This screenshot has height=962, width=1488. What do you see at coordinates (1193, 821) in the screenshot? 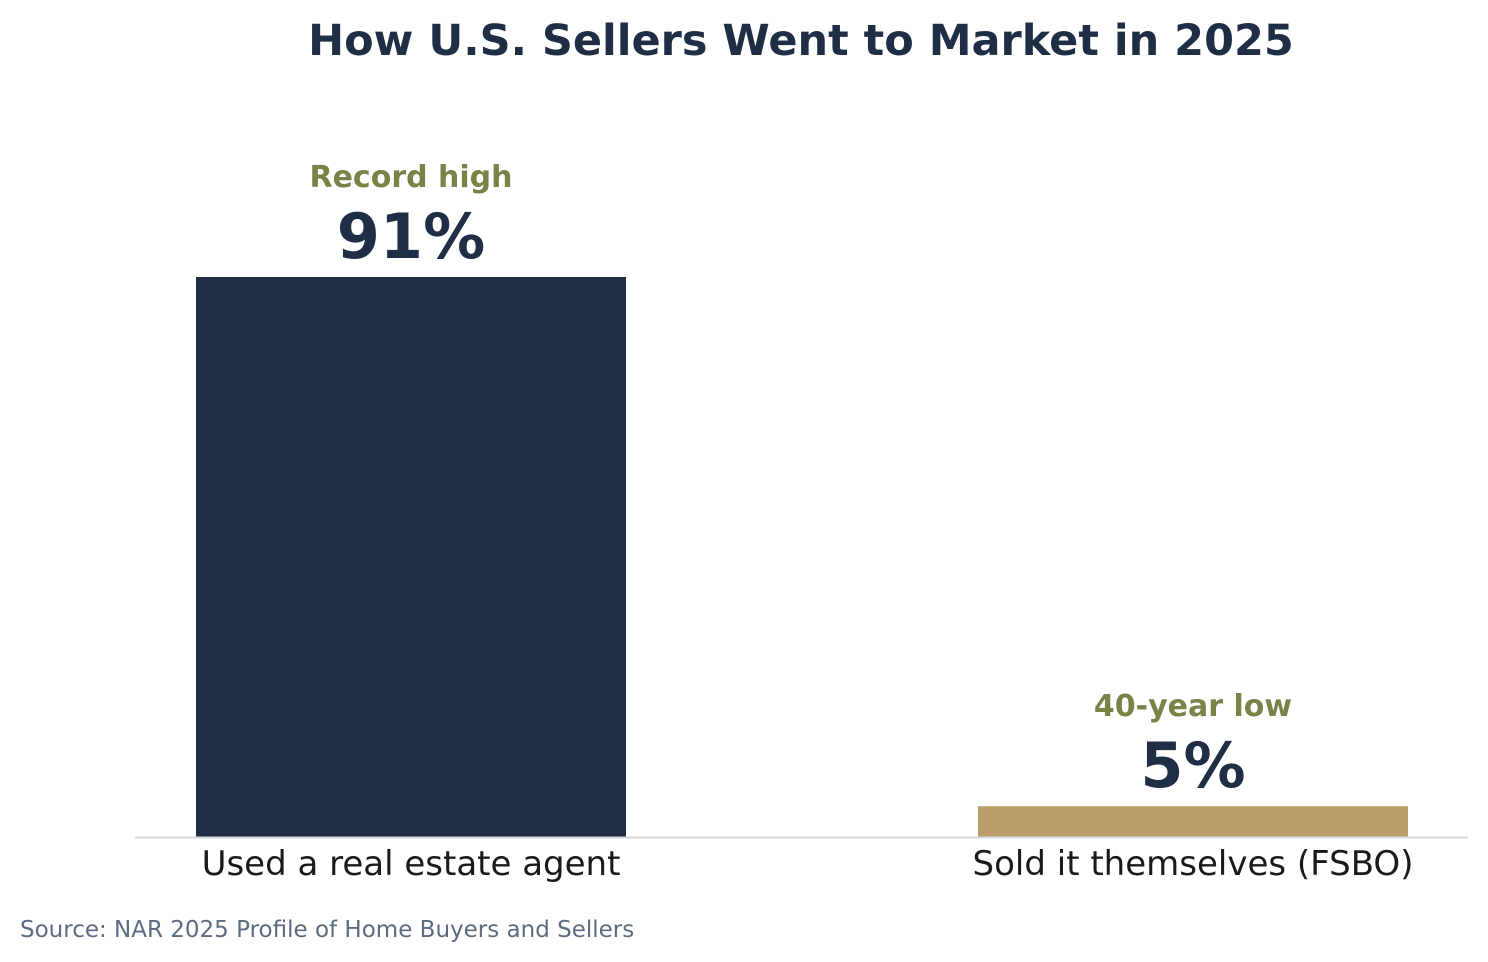
I see `bar-sold-it-themselves-fsbo` at bounding box center [1193, 821].